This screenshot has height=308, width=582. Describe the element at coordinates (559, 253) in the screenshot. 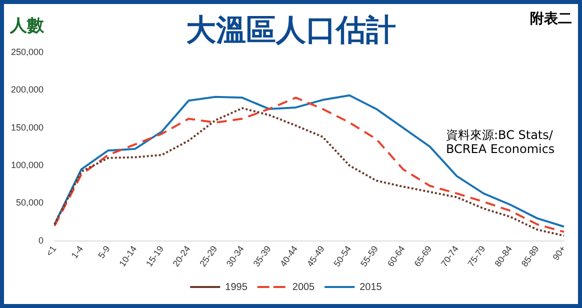

I see `x-tick-label: 90+` at that location.